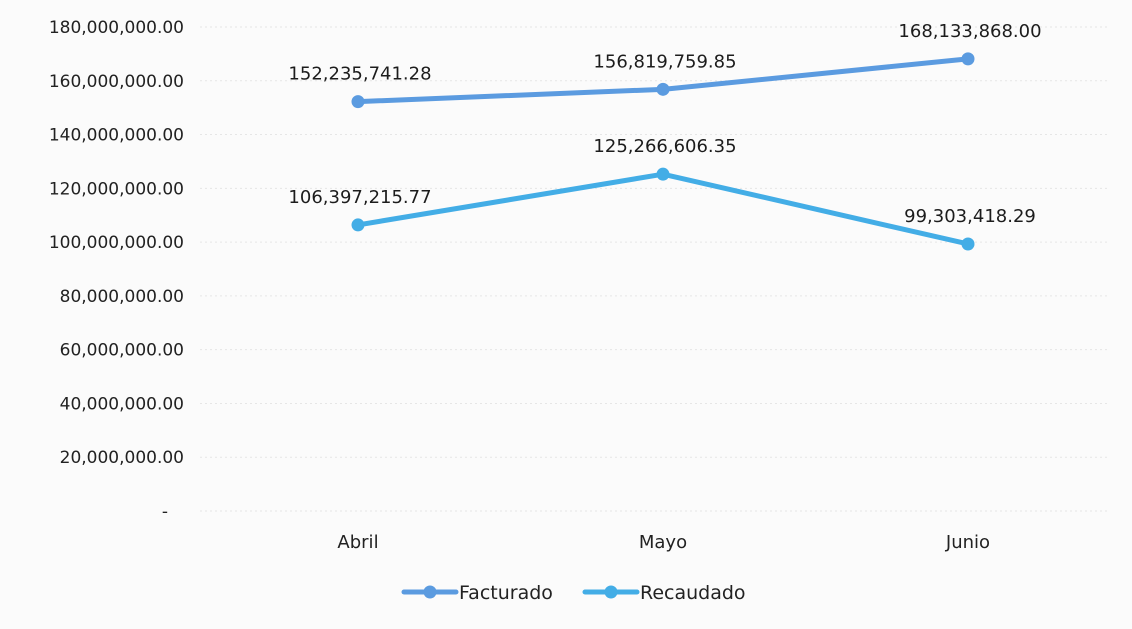 Image resolution: width=1132 pixels, height=629 pixels. What do you see at coordinates (969, 31) in the screenshot?
I see `data-label: 168,133,868.00` at bounding box center [969, 31].